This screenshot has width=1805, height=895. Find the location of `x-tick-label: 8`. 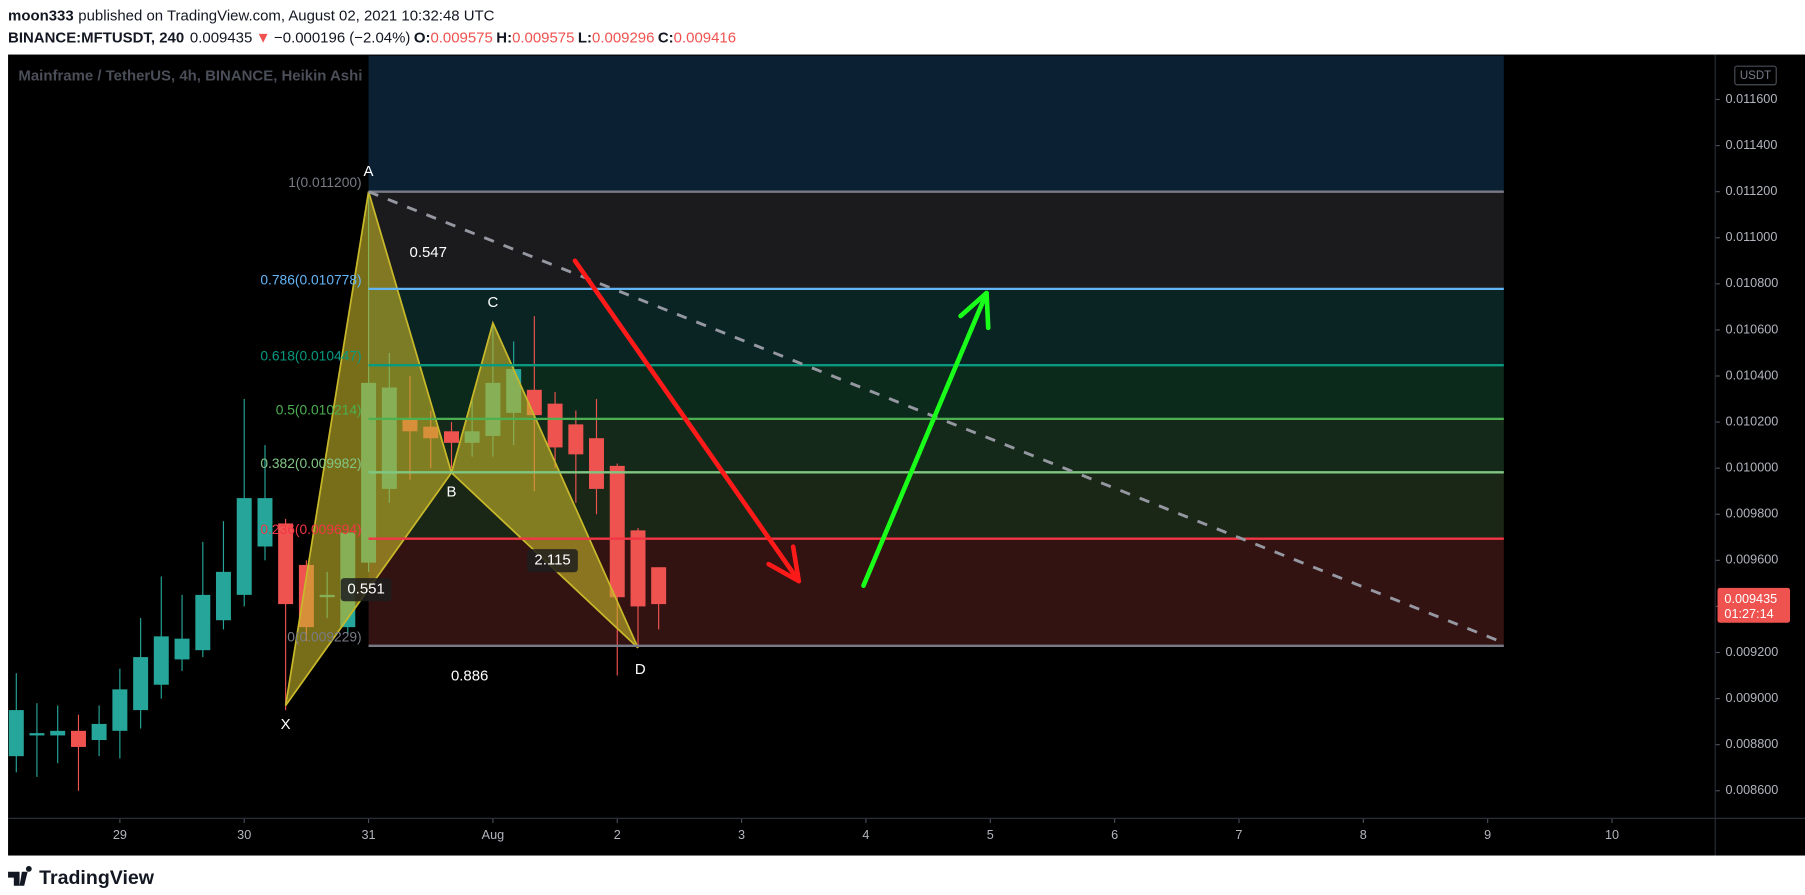

x-tick-label: 8 is located at coordinates (1363, 834).